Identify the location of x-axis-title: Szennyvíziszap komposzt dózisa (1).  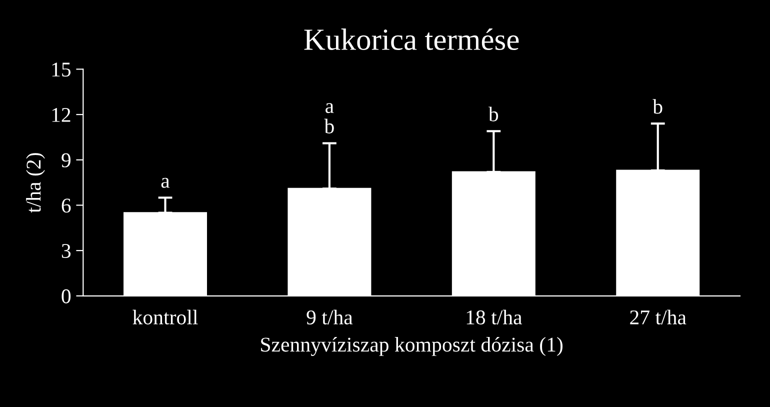
(412, 346).